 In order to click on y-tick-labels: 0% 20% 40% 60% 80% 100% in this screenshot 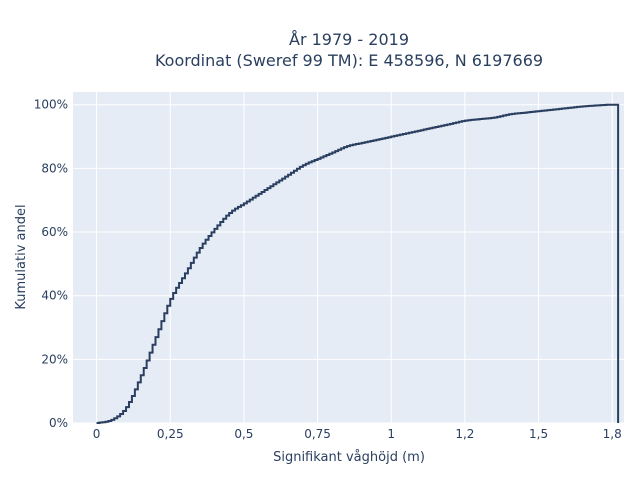, I will do `click(51, 264)`.